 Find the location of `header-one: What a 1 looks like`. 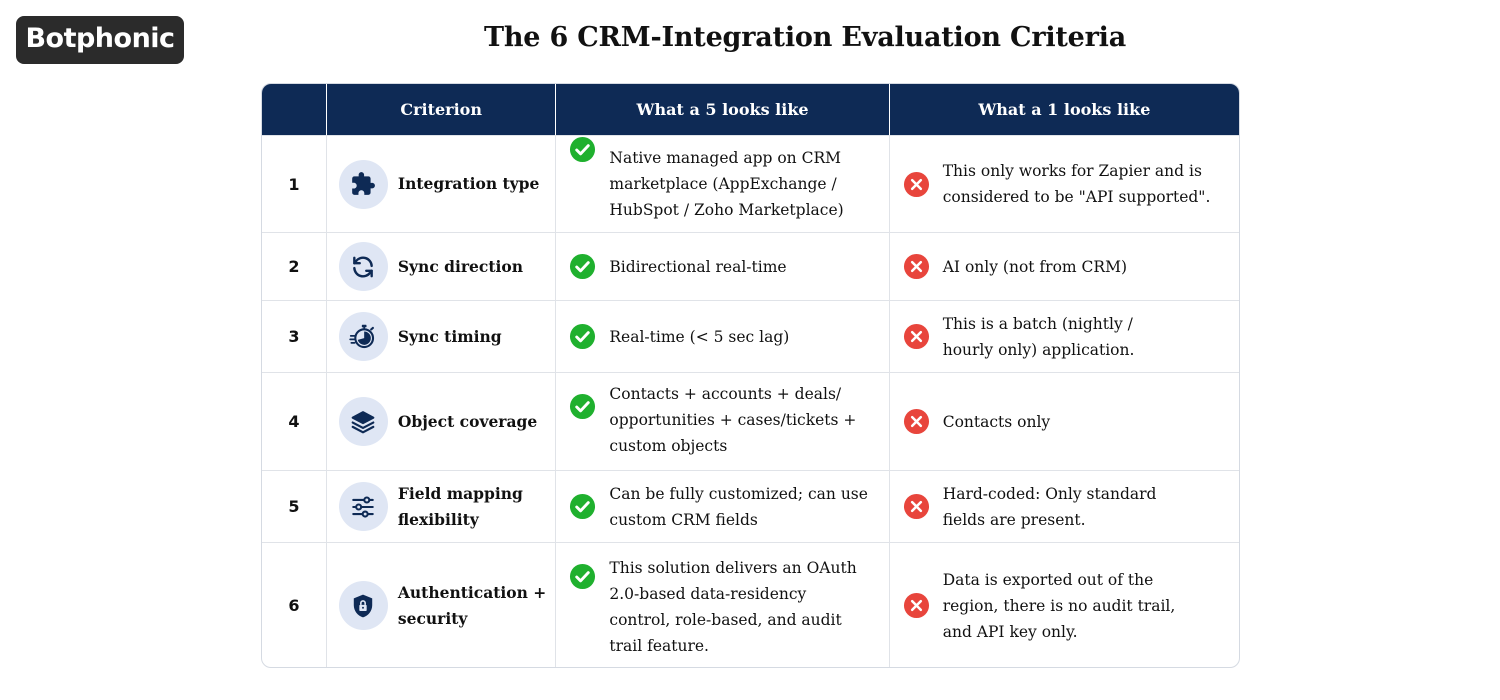

header-one: What a 1 looks like is located at coordinates (1063, 109).